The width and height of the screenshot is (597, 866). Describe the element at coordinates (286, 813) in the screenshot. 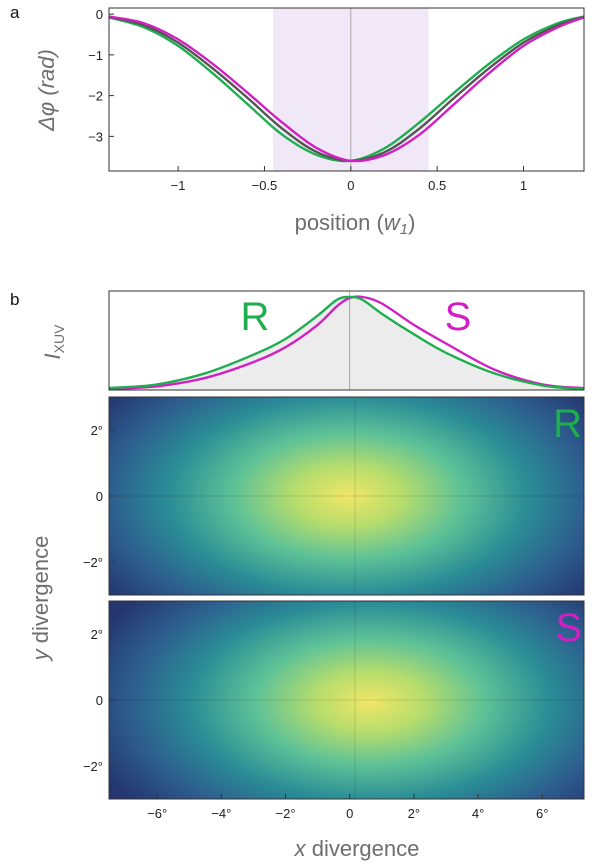

I see `x-tick-label: −2°` at that location.